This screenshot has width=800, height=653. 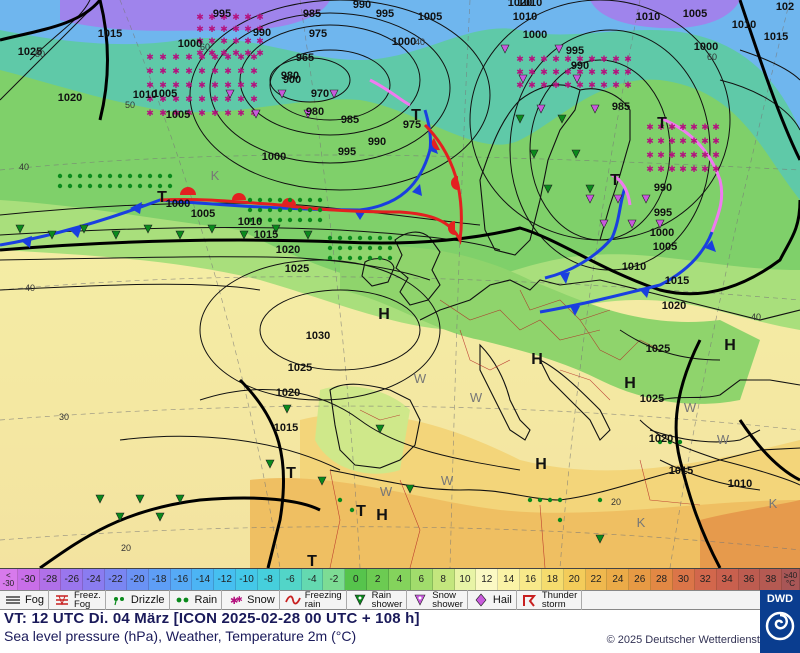 What do you see at coordinates (50, 579) in the screenshot?
I see `scale-cell: -28` at bounding box center [50, 579].